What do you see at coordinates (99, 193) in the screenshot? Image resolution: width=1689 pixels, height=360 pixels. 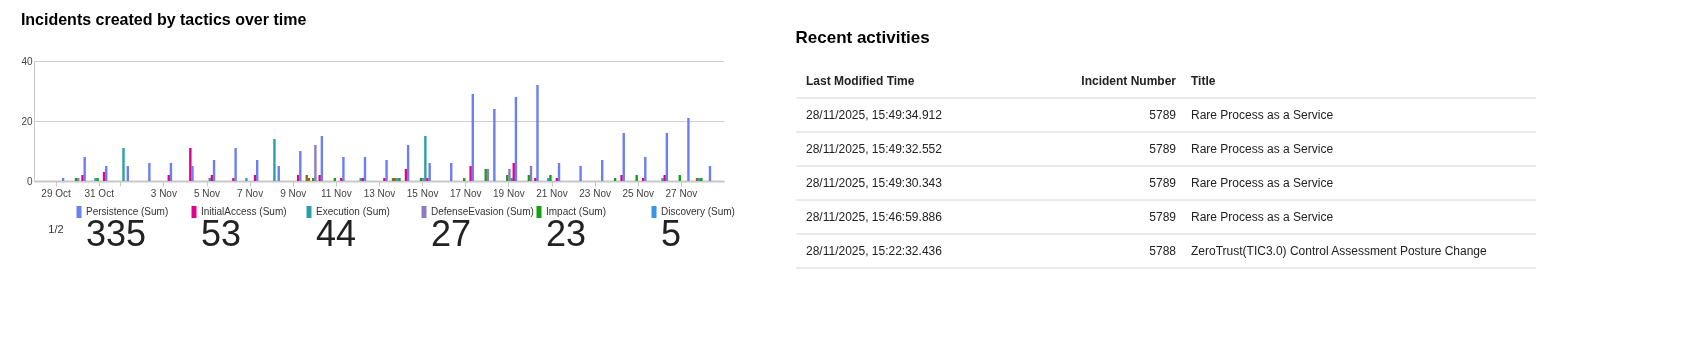 I see `x-tick-label: 31 Oct` at bounding box center [99, 193].